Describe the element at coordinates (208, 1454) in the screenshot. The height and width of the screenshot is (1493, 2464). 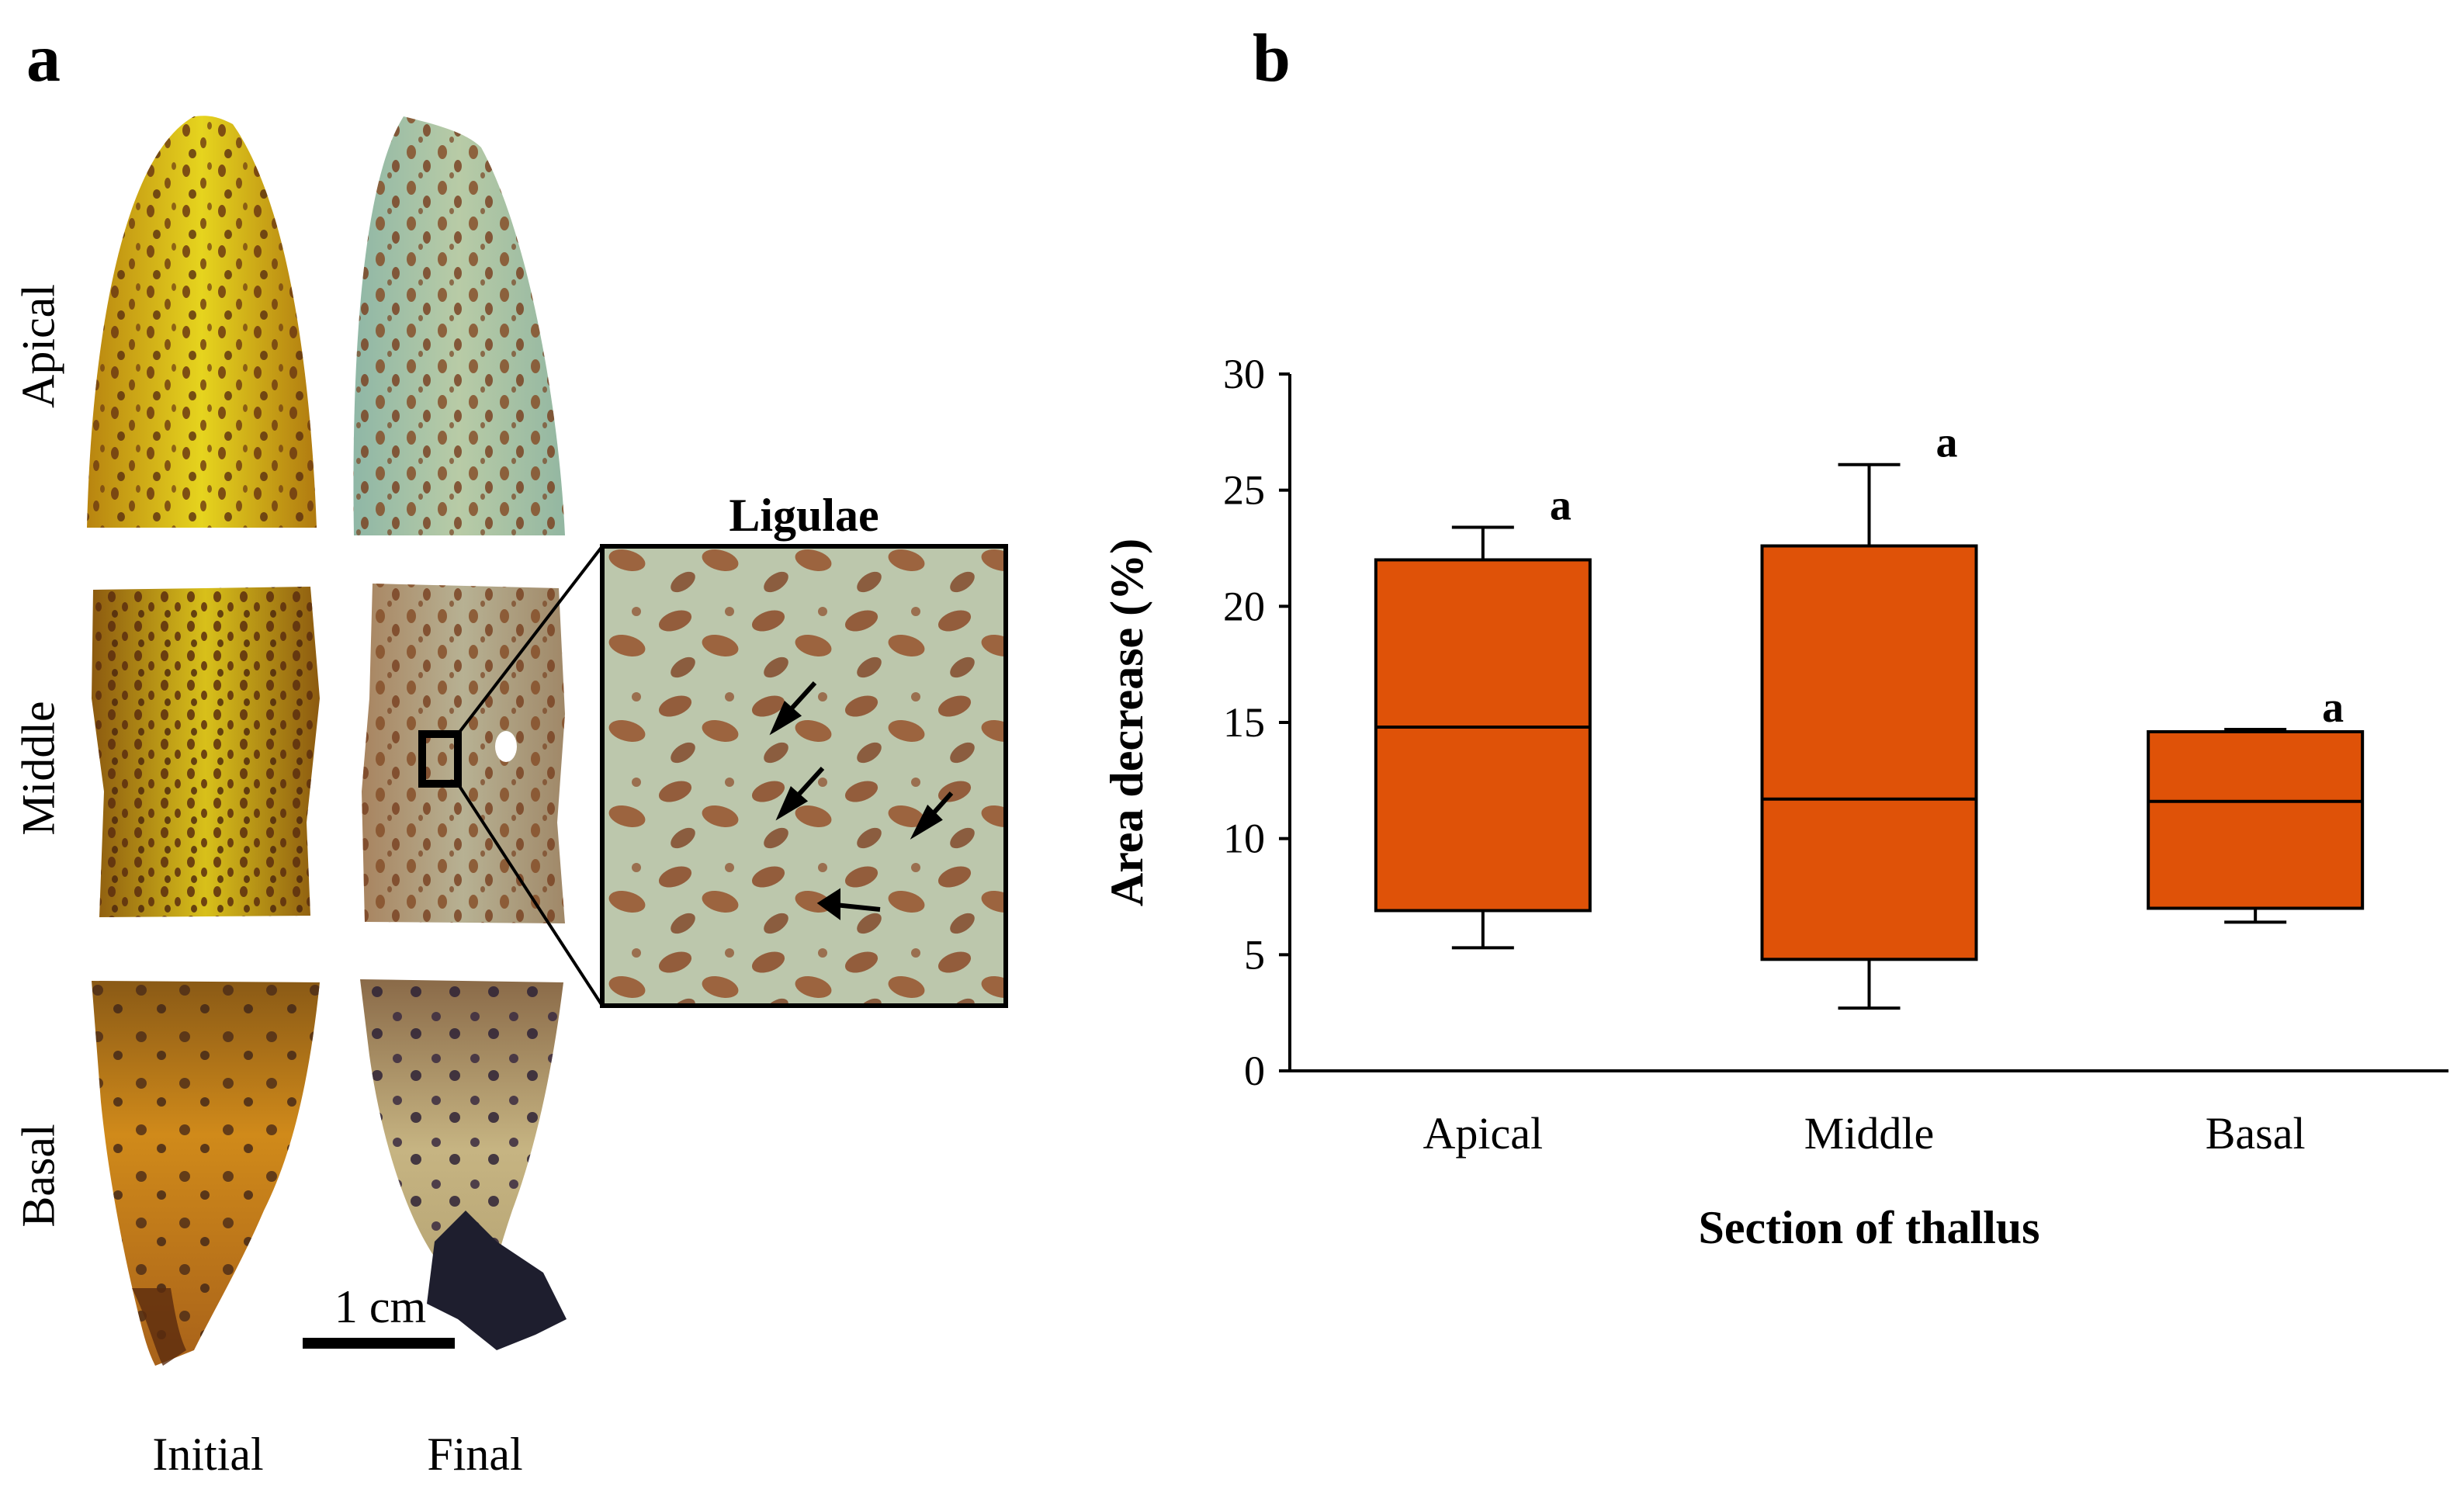
I see `column-label-initial: Initial` at that location.